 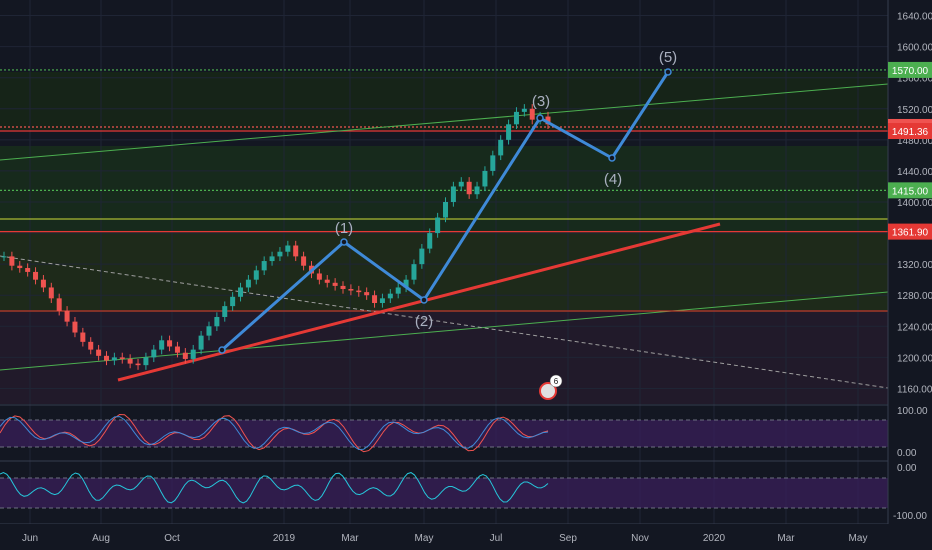 I want to click on time-tick: Aug, so click(x=101, y=538).